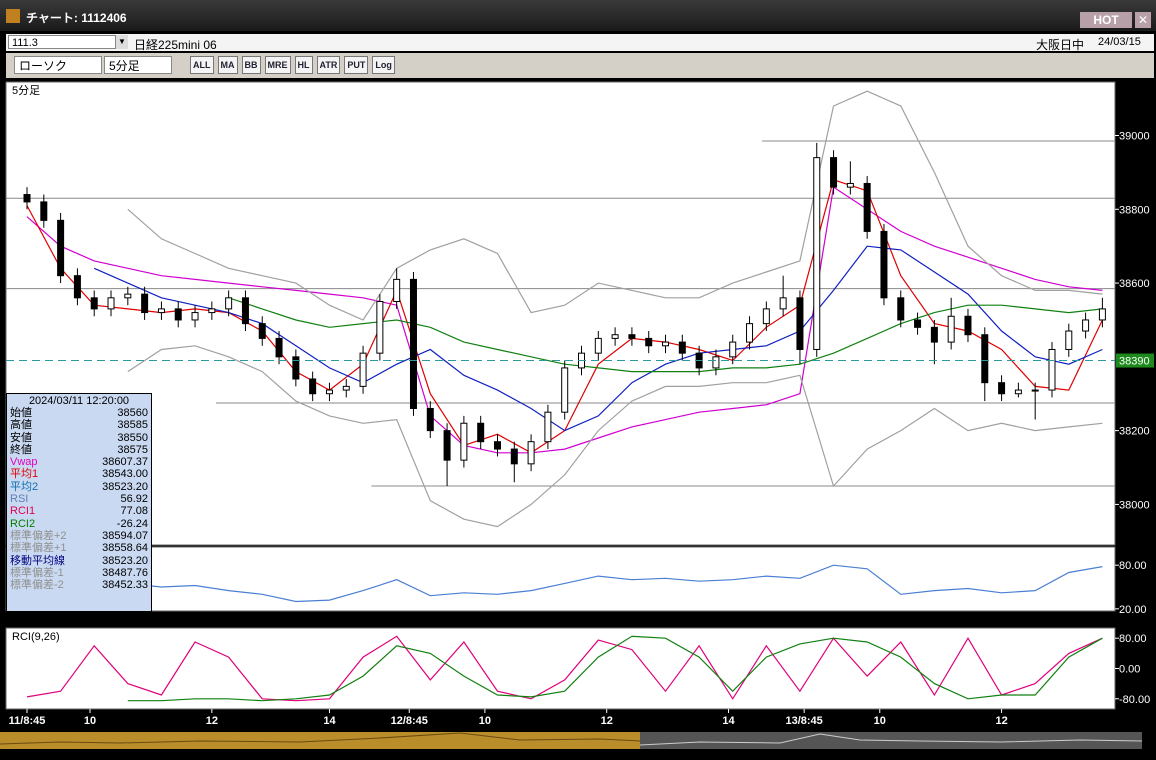  Describe the element at coordinates (138, 65) in the screenshot. I see `period-select: 5分足` at that location.